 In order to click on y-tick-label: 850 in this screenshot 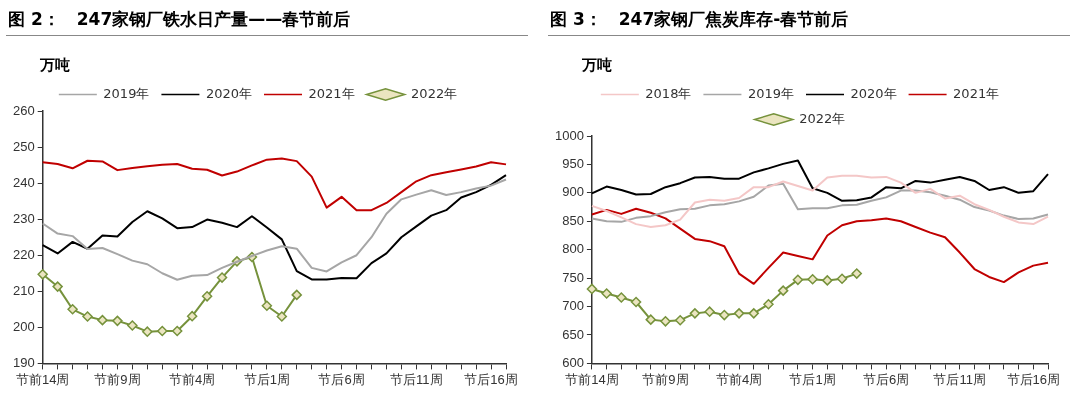, I will do `click(573, 220)`.